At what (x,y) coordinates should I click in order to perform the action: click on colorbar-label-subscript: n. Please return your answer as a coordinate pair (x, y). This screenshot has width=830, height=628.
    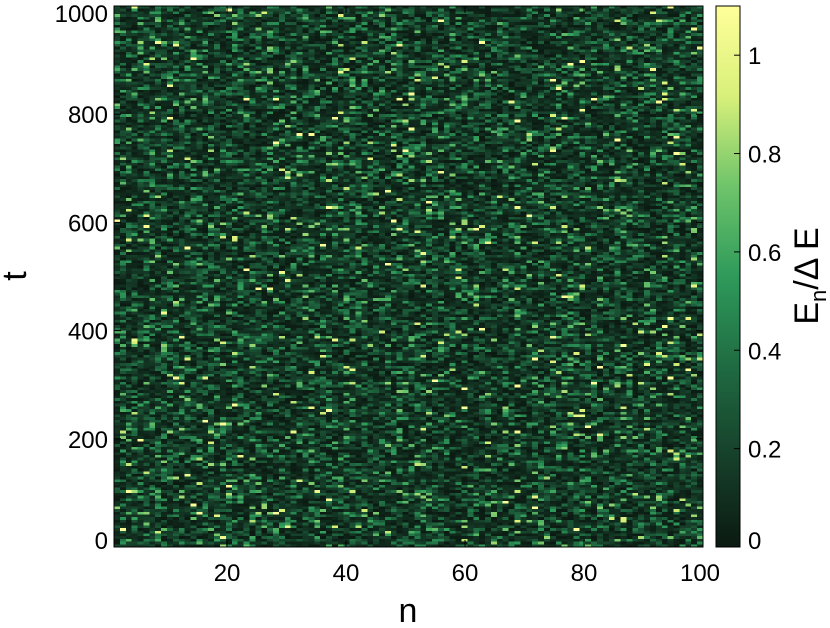
    Looking at the image, I should click on (818, 296).